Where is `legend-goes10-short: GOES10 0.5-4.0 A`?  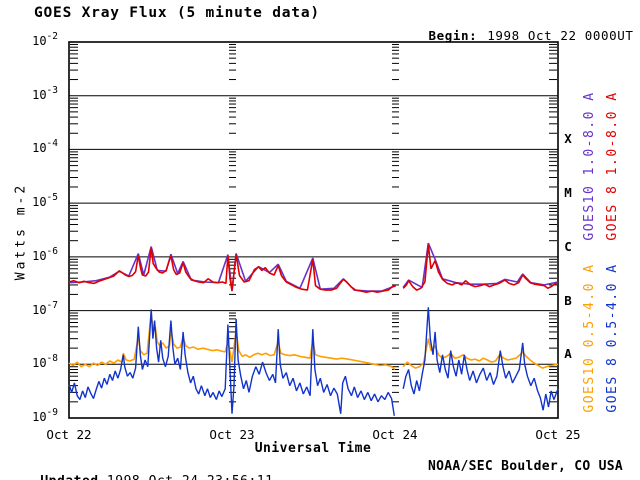
legend-goes10-short: GOES10 0.5-4.0 A is located at coordinates (589, 338).